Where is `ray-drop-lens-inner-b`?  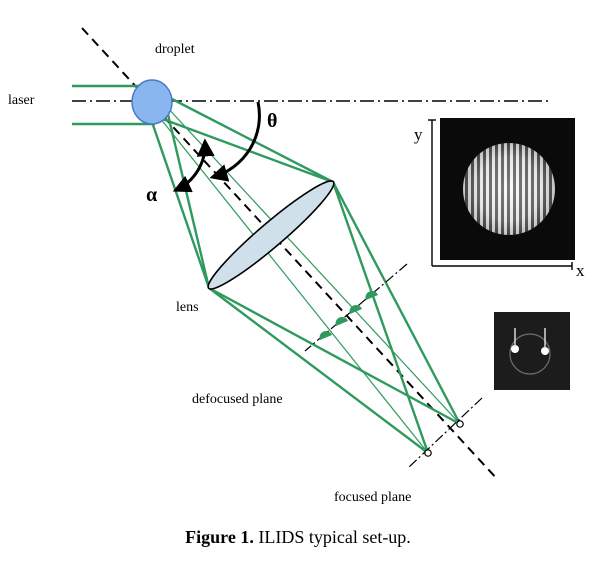 ray-drop-lens-inner-b is located at coordinates (246, 150).